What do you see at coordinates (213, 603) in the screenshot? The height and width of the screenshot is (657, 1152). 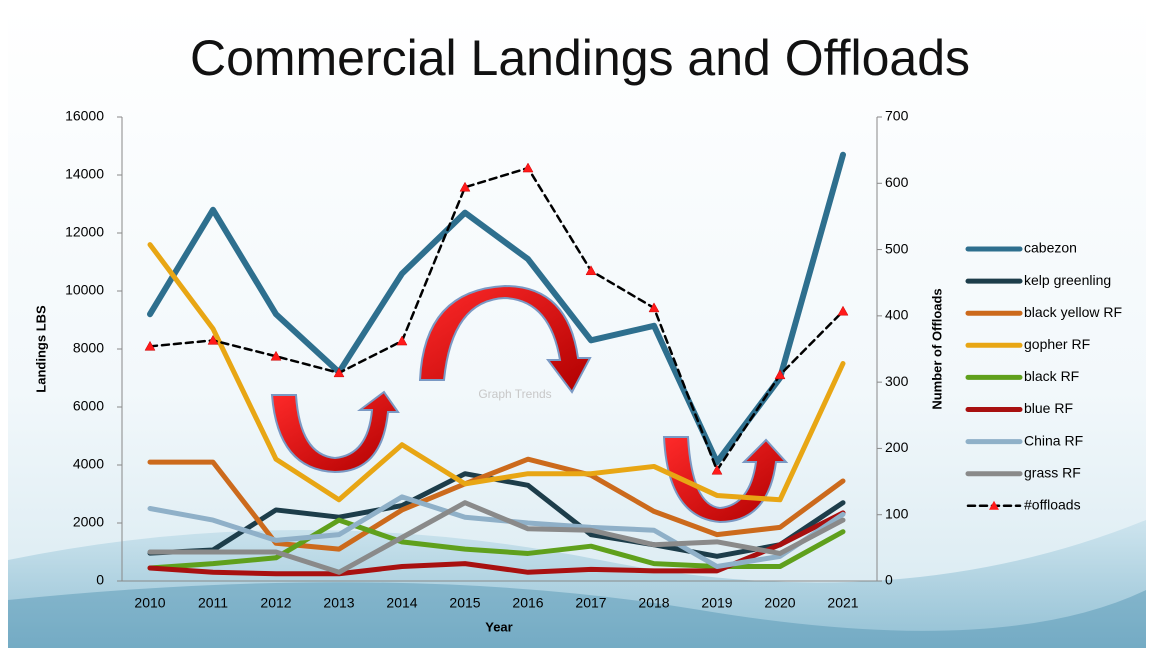 I see `x-tick-label: 2011` at bounding box center [213, 603].